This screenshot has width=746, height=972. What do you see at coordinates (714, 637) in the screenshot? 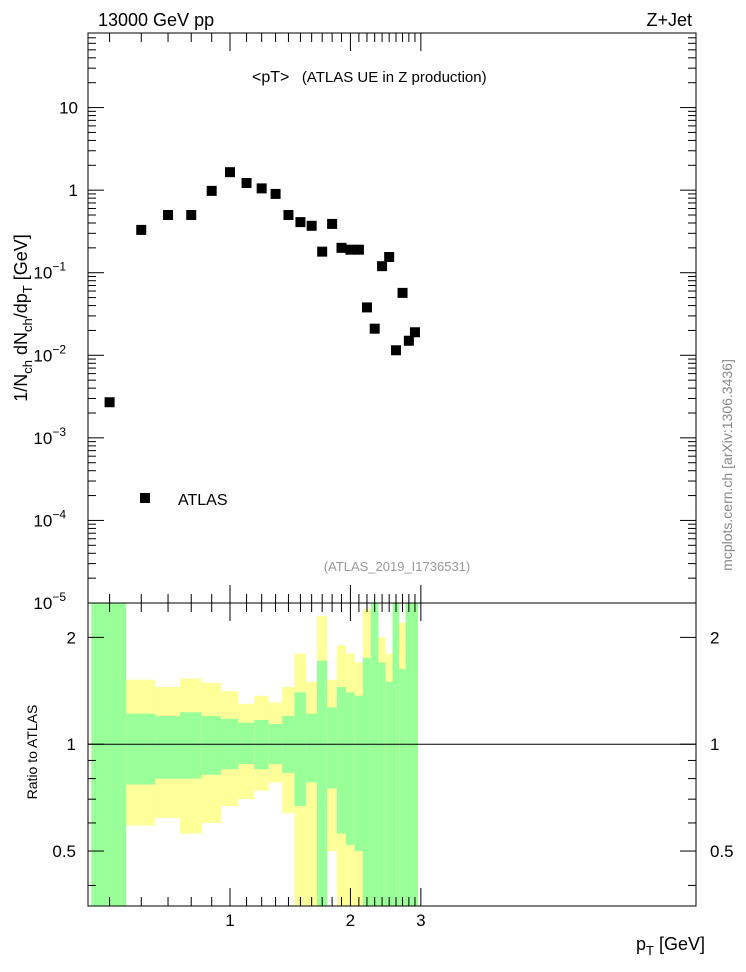
I see `ratio-y-tick-label-right: 2` at bounding box center [714, 637].